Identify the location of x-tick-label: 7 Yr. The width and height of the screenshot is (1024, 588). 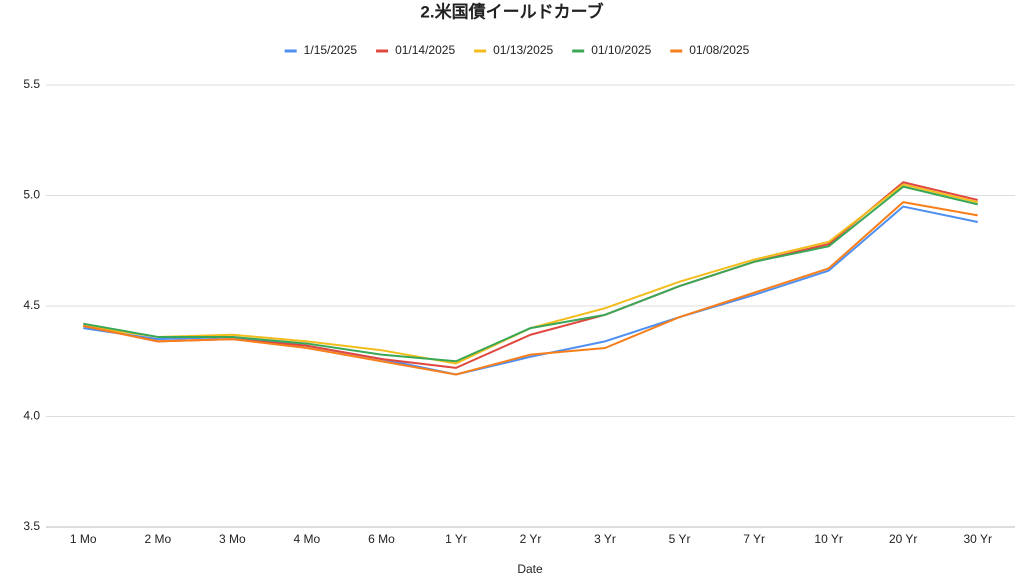
(754, 539).